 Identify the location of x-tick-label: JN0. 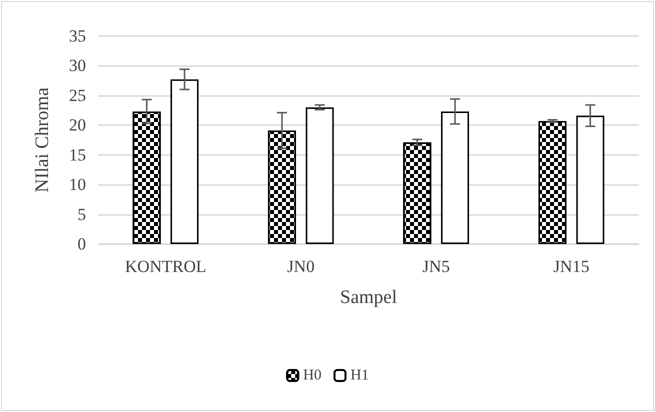
(301, 266).